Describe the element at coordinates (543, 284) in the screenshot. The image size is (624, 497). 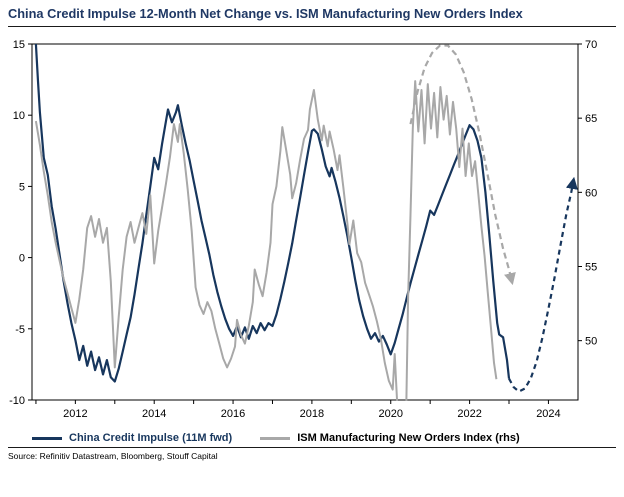
I see `china-credit-impulse-projection-dashed` at that location.